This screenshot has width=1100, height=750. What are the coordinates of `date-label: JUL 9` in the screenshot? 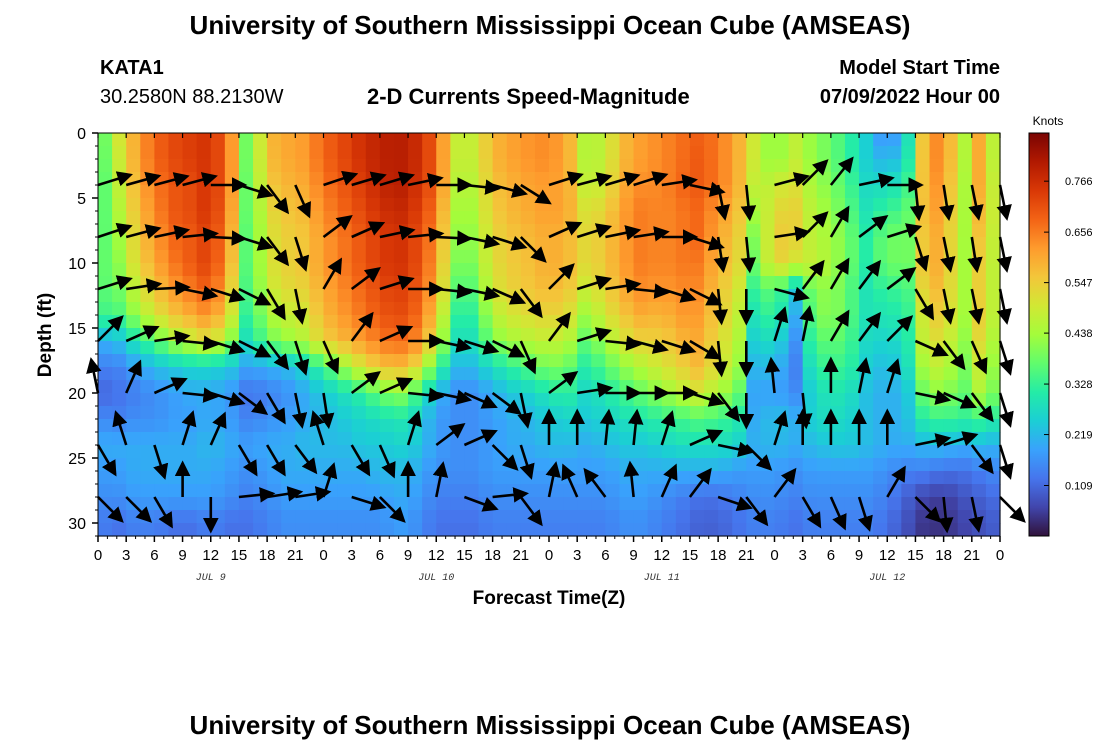 It's located at (211, 578).